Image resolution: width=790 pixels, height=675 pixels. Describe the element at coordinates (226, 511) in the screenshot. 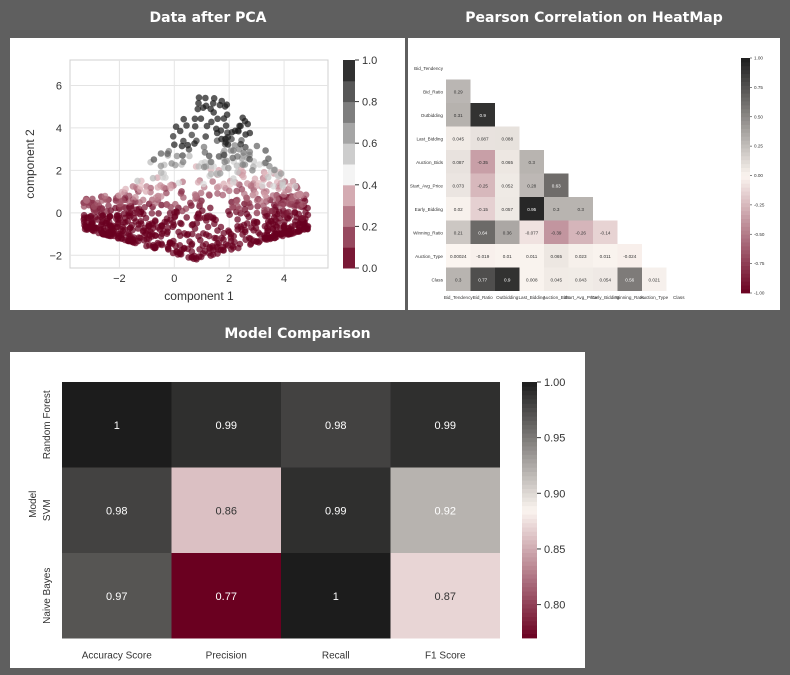

I see `model-cell-label: 0.86` at that location.